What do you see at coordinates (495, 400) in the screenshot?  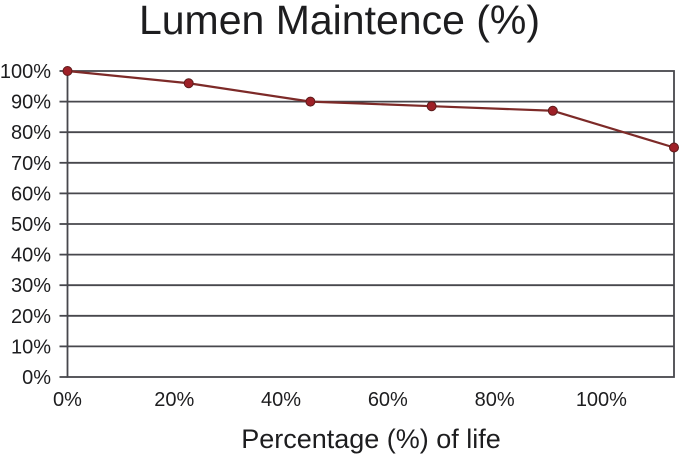 I see `x-tick-label: 80%` at bounding box center [495, 400].